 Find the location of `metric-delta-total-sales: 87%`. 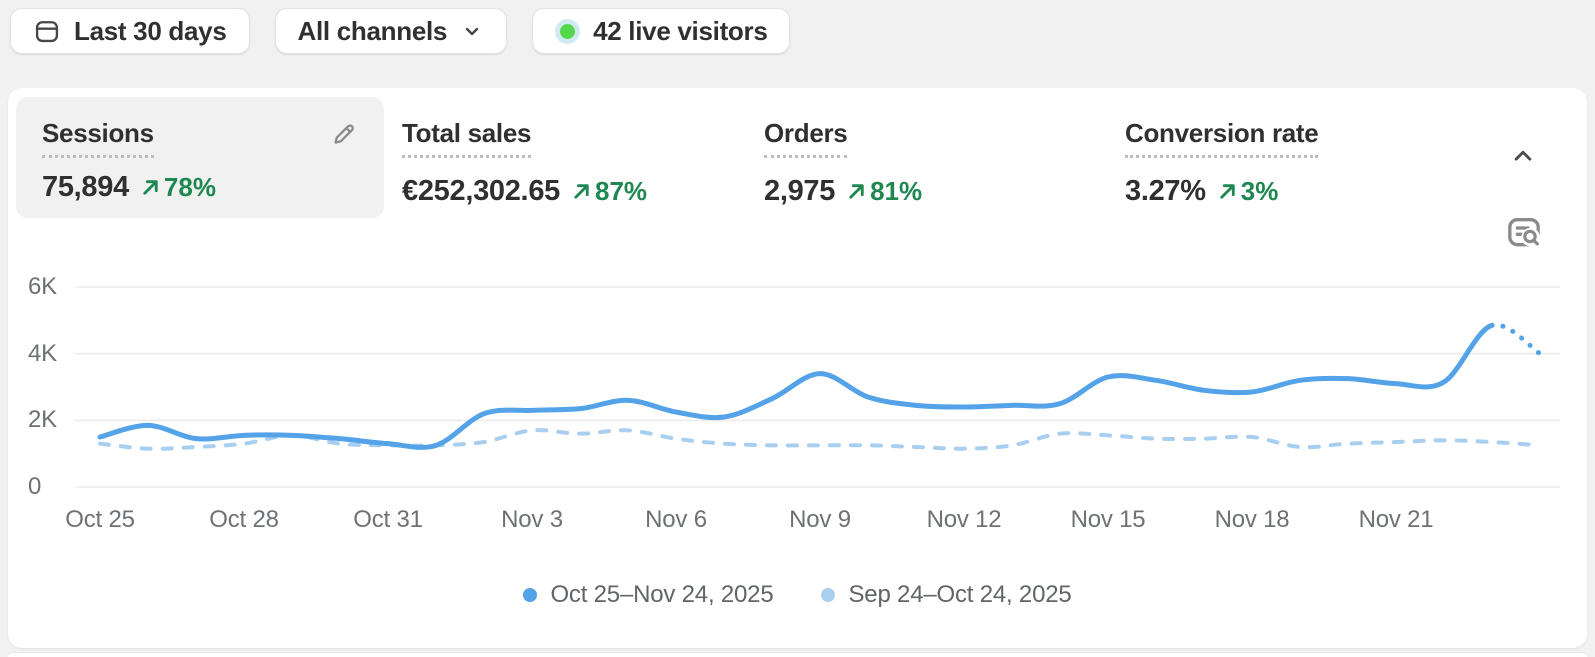

metric-delta-total-sales: 87% is located at coordinates (609, 191).